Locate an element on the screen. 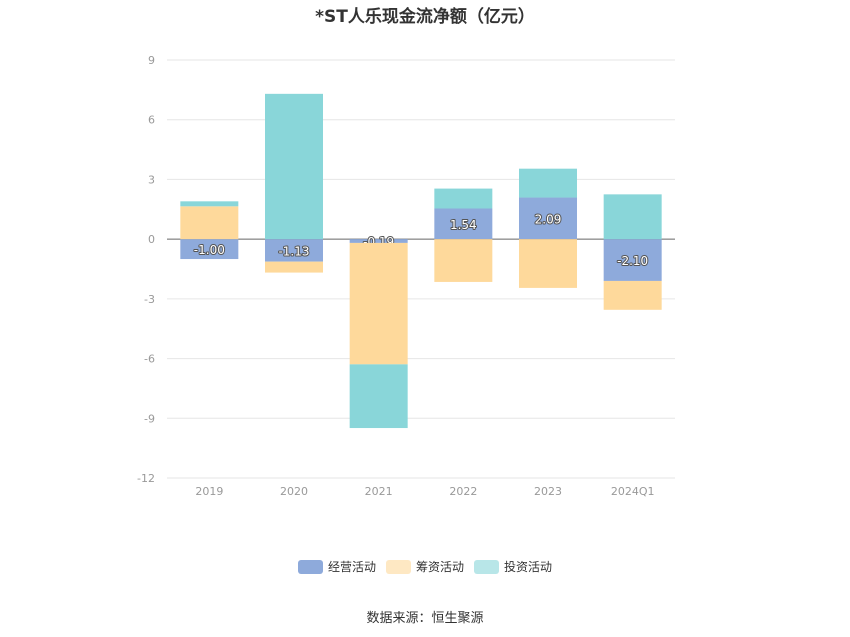 The image size is (850, 637). y-tick-label: -6 is located at coordinates (149, 359).